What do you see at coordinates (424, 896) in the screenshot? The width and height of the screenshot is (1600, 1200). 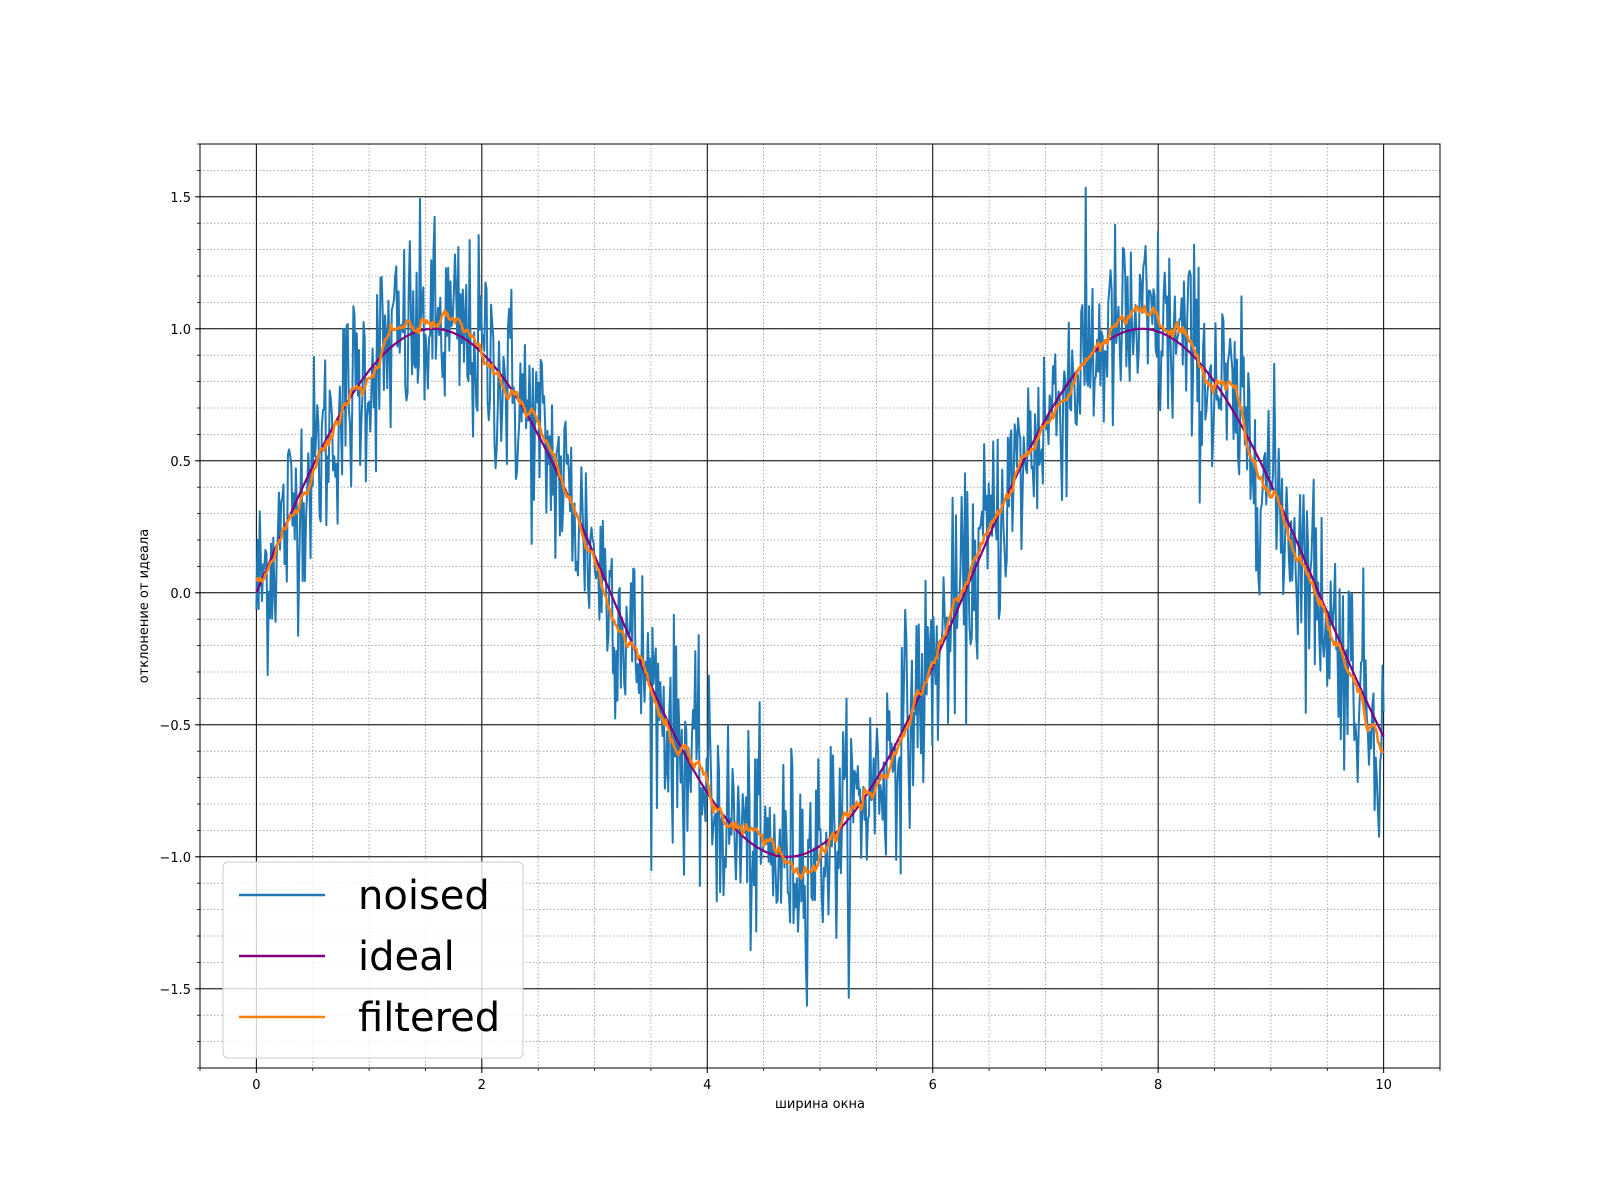 I see `legend-label-noised: noised` at bounding box center [424, 896].